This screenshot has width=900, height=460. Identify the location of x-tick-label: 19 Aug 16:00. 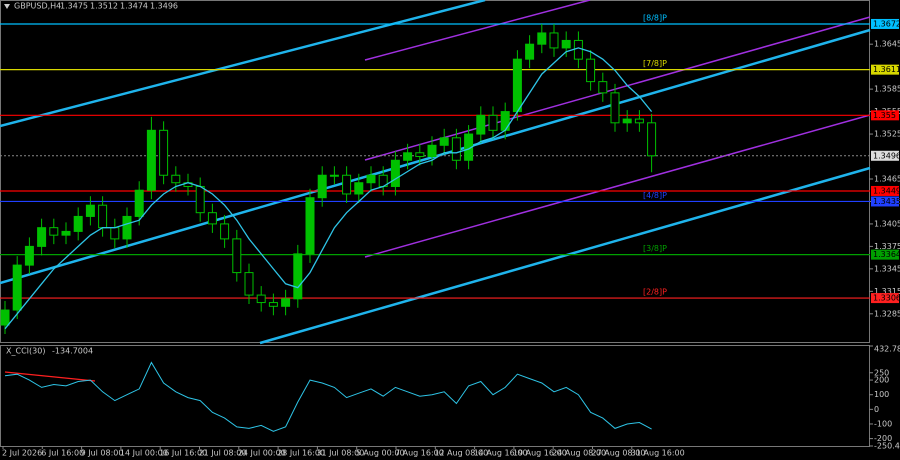
(540, 453).